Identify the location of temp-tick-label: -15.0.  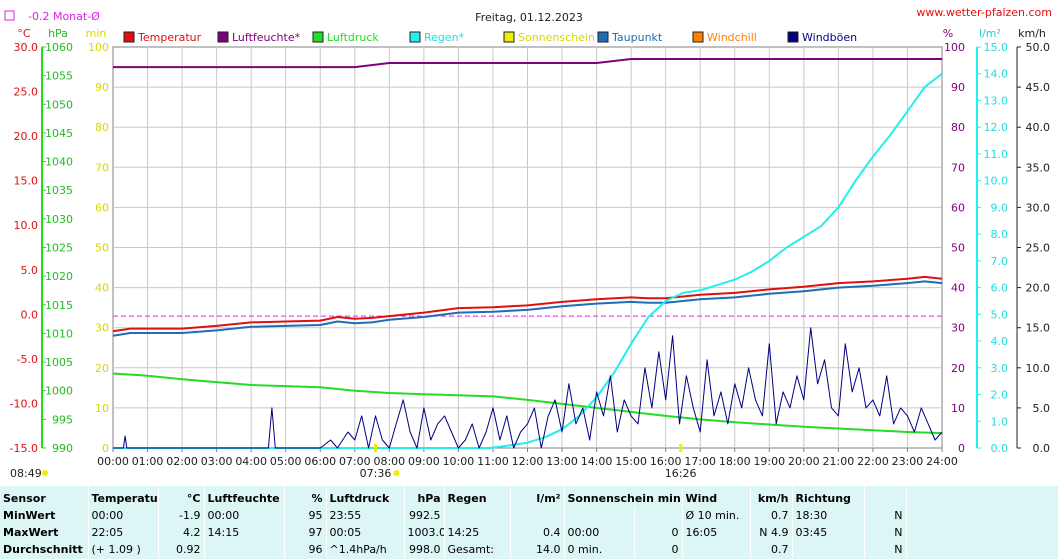
(24, 448).